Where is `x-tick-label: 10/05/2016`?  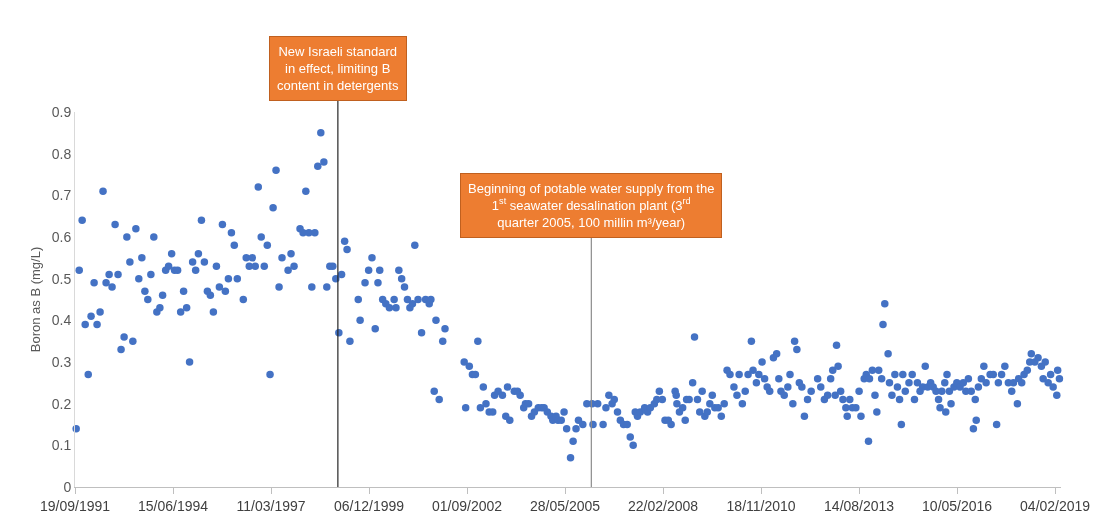 x-tick-label: 10/05/2016 is located at coordinates (957, 505).